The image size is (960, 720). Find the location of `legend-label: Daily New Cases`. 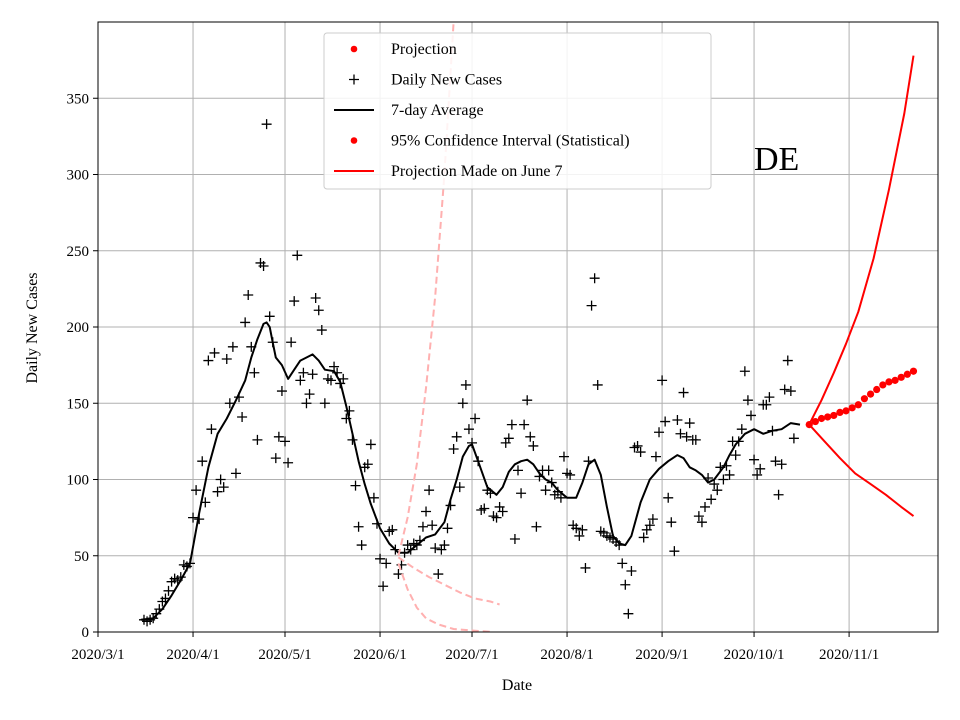

legend-label: Daily New Cases is located at coordinates (446, 80).